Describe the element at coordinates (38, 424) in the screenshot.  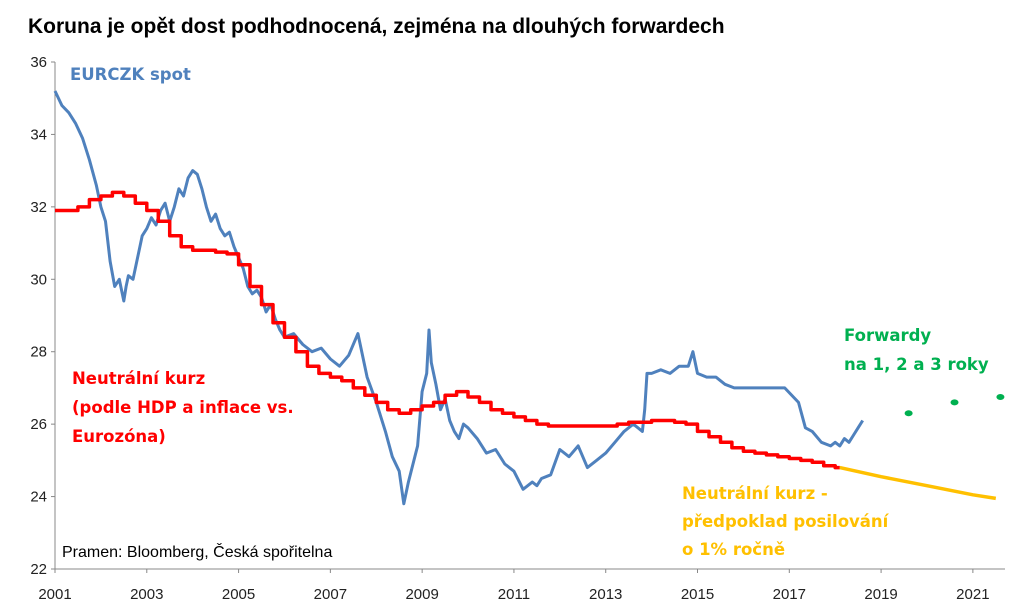
I see `y-tick-label: 26` at that location.